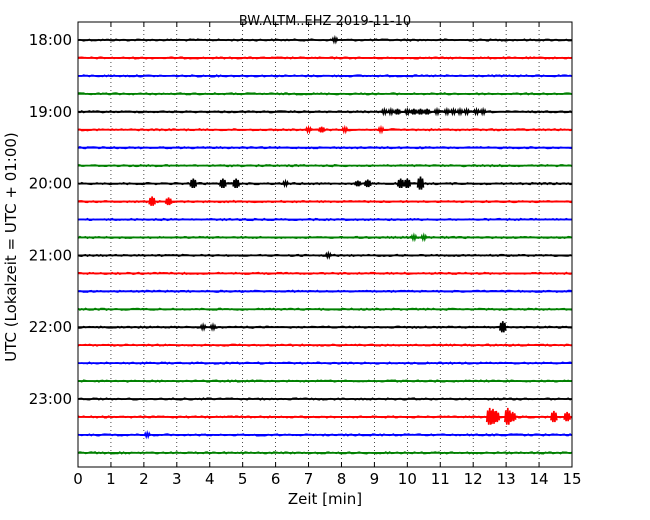 This screenshot has width=650, height=520. Describe the element at coordinates (325, 499) in the screenshot. I see `x-axis-label: Zeit [min]` at that location.